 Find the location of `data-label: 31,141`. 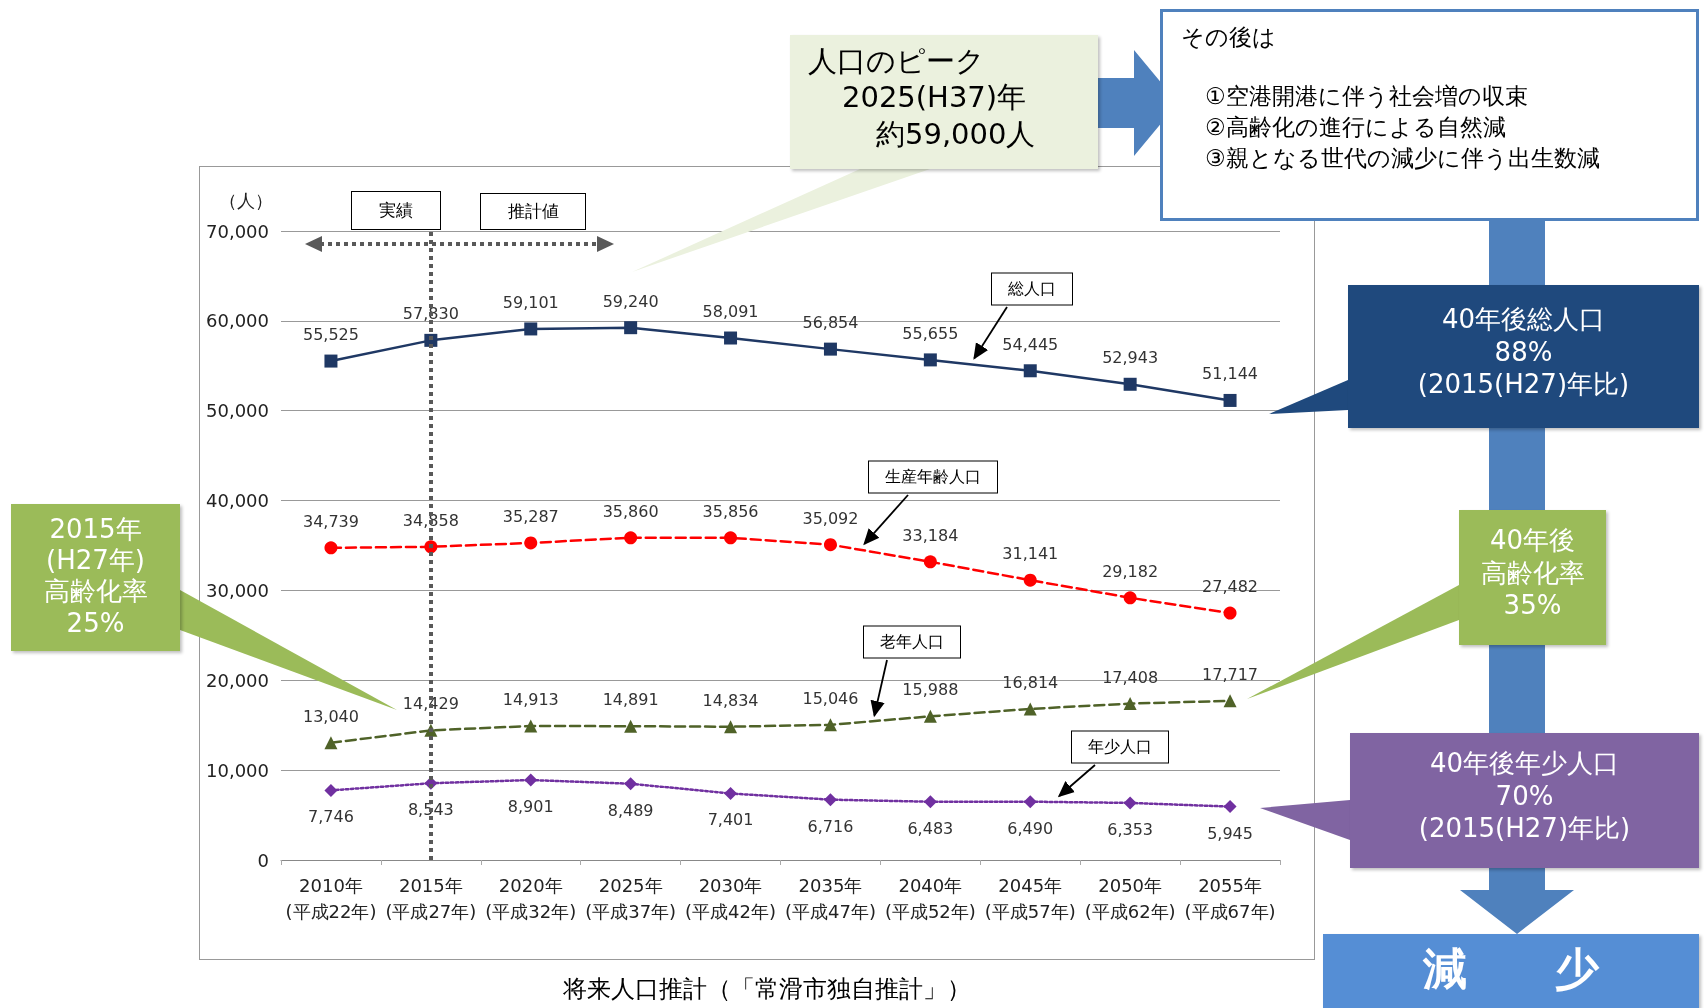

data-label: 31,141 is located at coordinates (1030, 554).